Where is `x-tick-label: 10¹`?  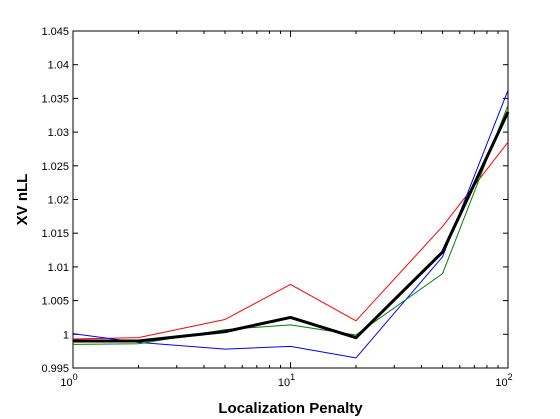 x-tick-label: 10¹ is located at coordinates (286, 380).